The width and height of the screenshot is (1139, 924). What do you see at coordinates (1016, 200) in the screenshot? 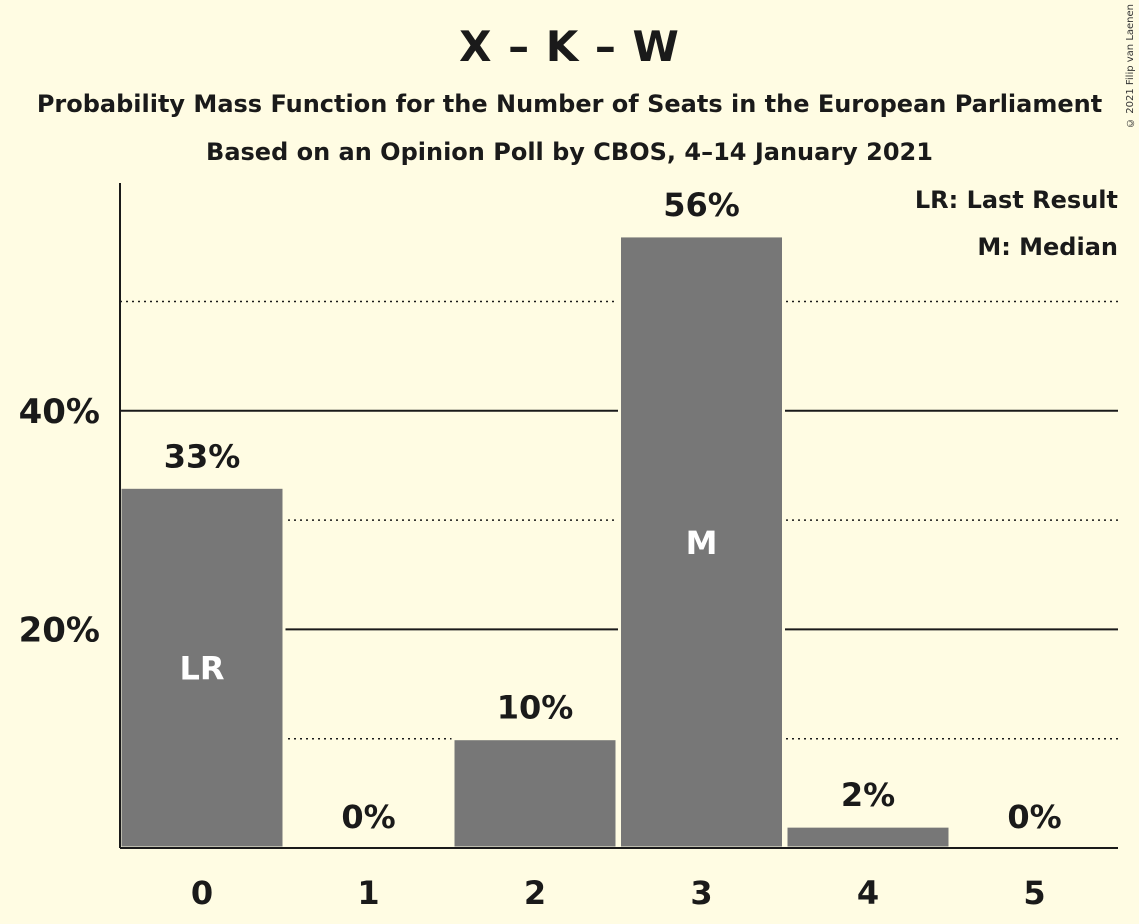
I see `legend-last-result: LR: Last Result` at bounding box center [1016, 200].